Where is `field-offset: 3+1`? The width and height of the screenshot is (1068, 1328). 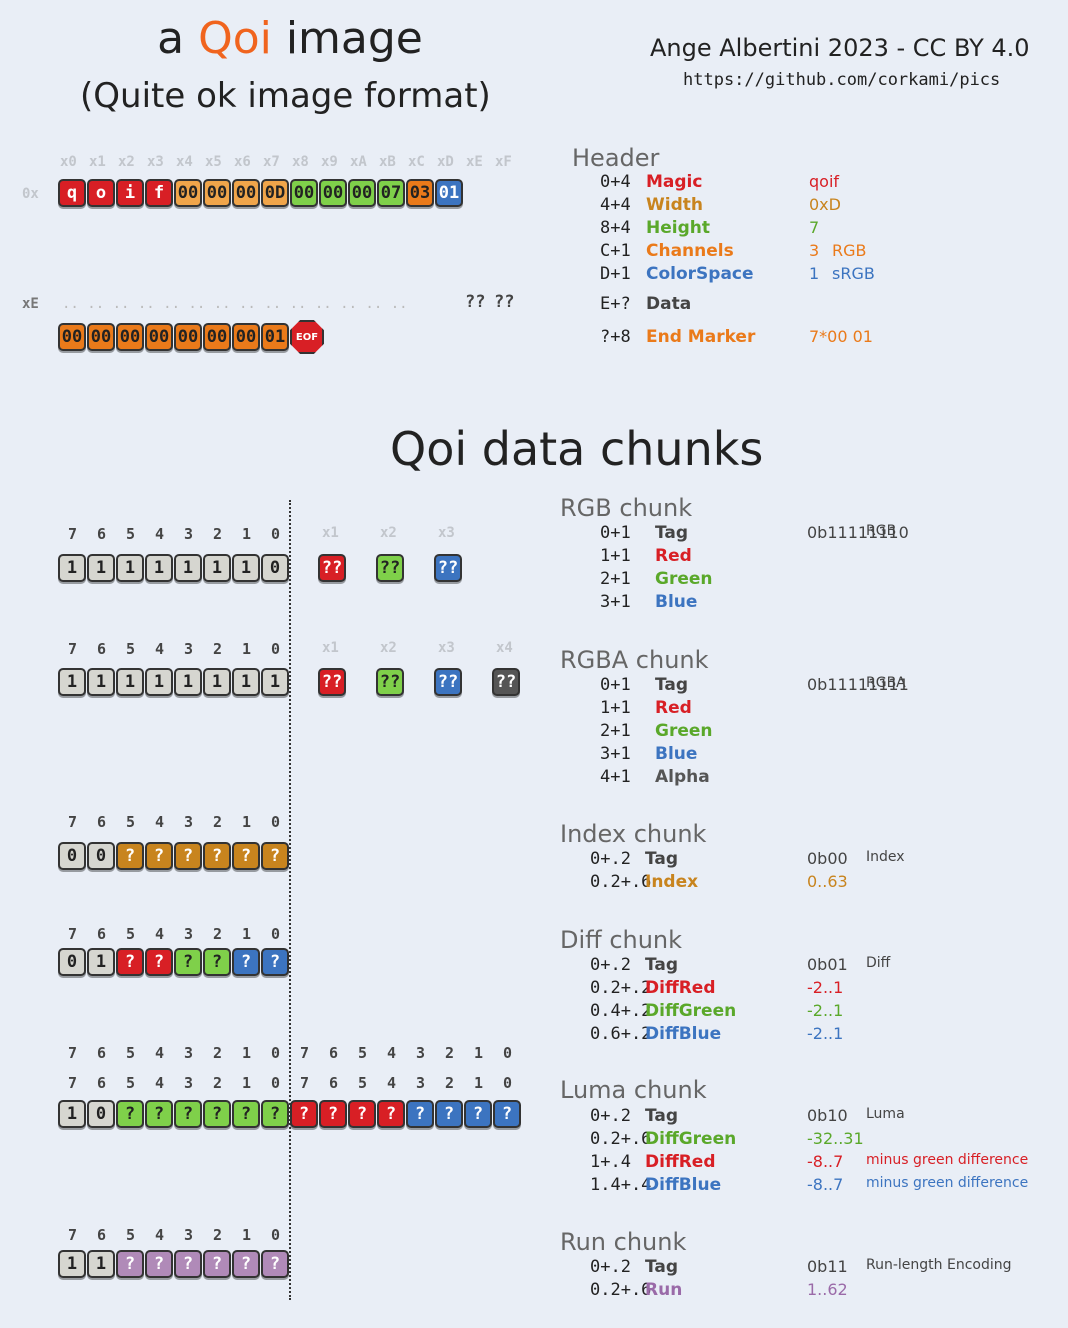
field-offset: 3+1 is located at coordinates (615, 754).